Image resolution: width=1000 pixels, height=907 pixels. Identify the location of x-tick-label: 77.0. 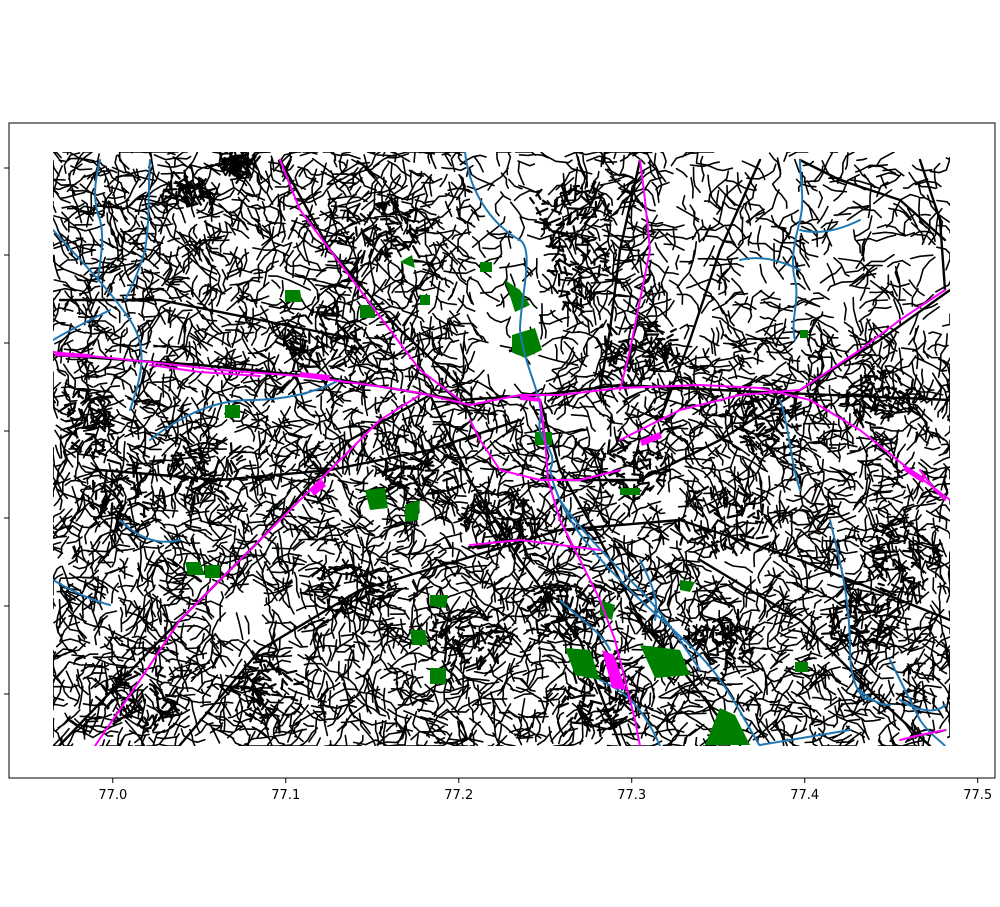
(112, 795).